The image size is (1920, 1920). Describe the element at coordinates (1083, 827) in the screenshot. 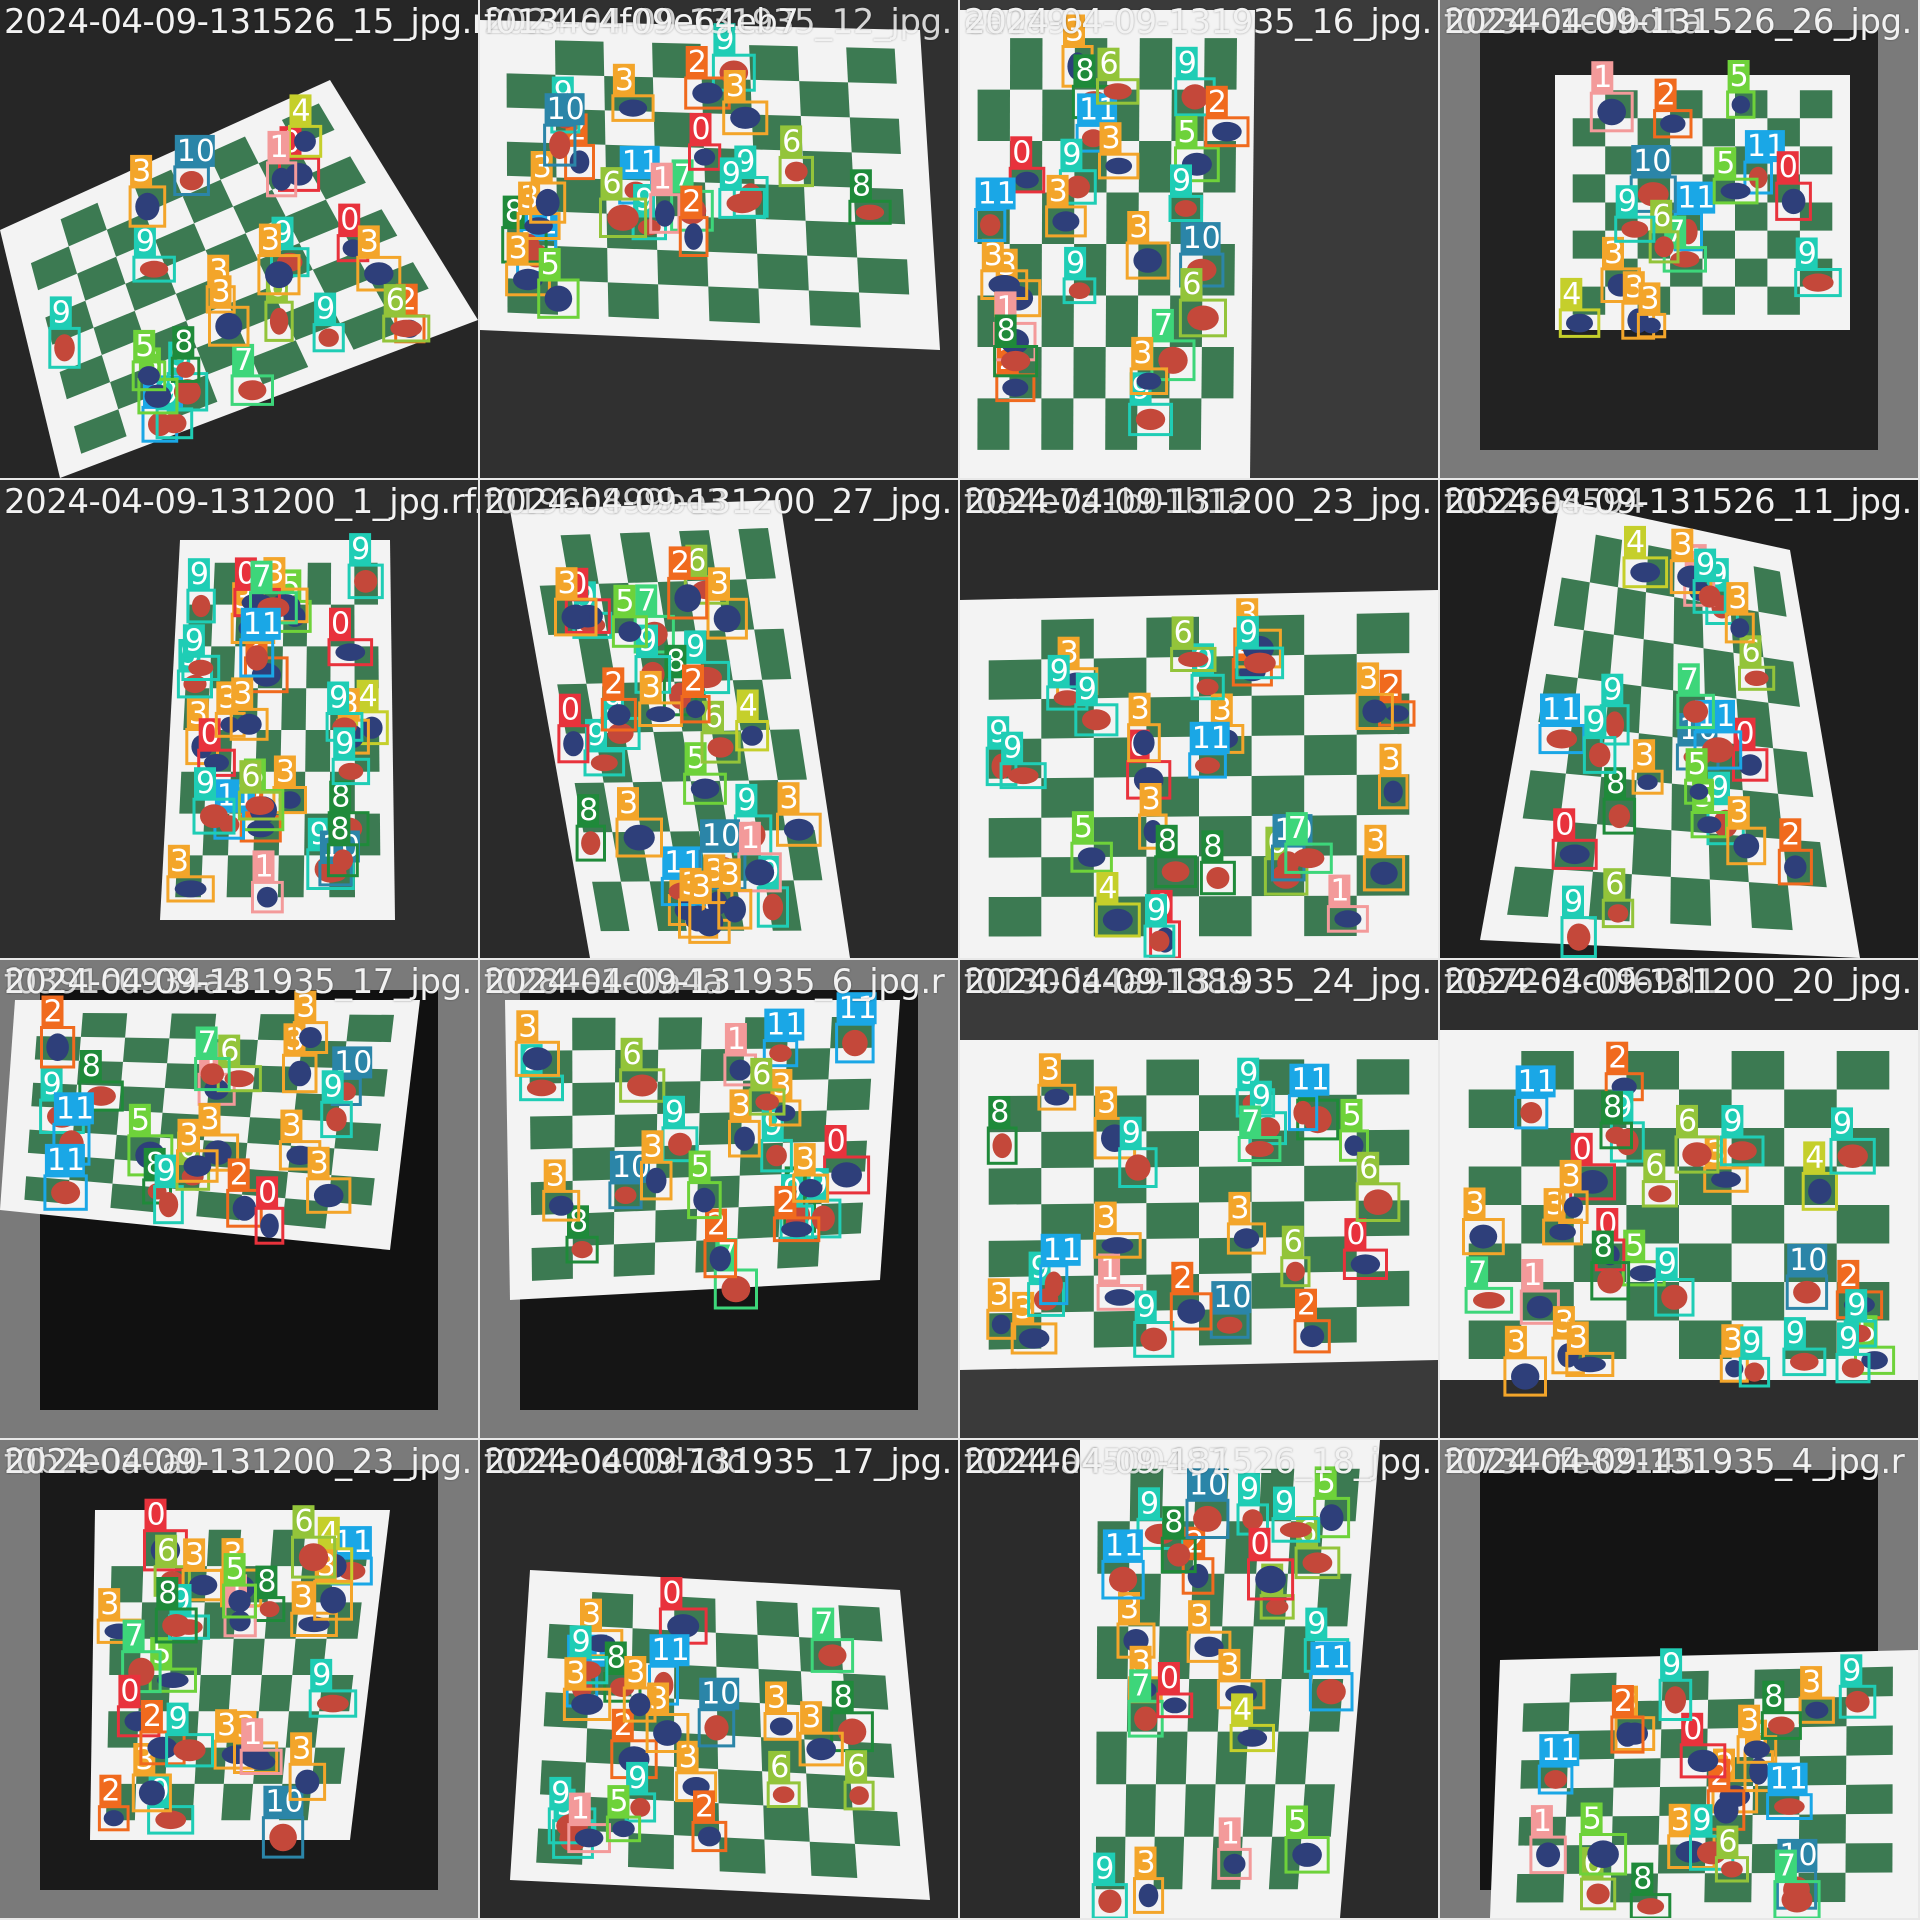

I see `class-label: 5` at that location.